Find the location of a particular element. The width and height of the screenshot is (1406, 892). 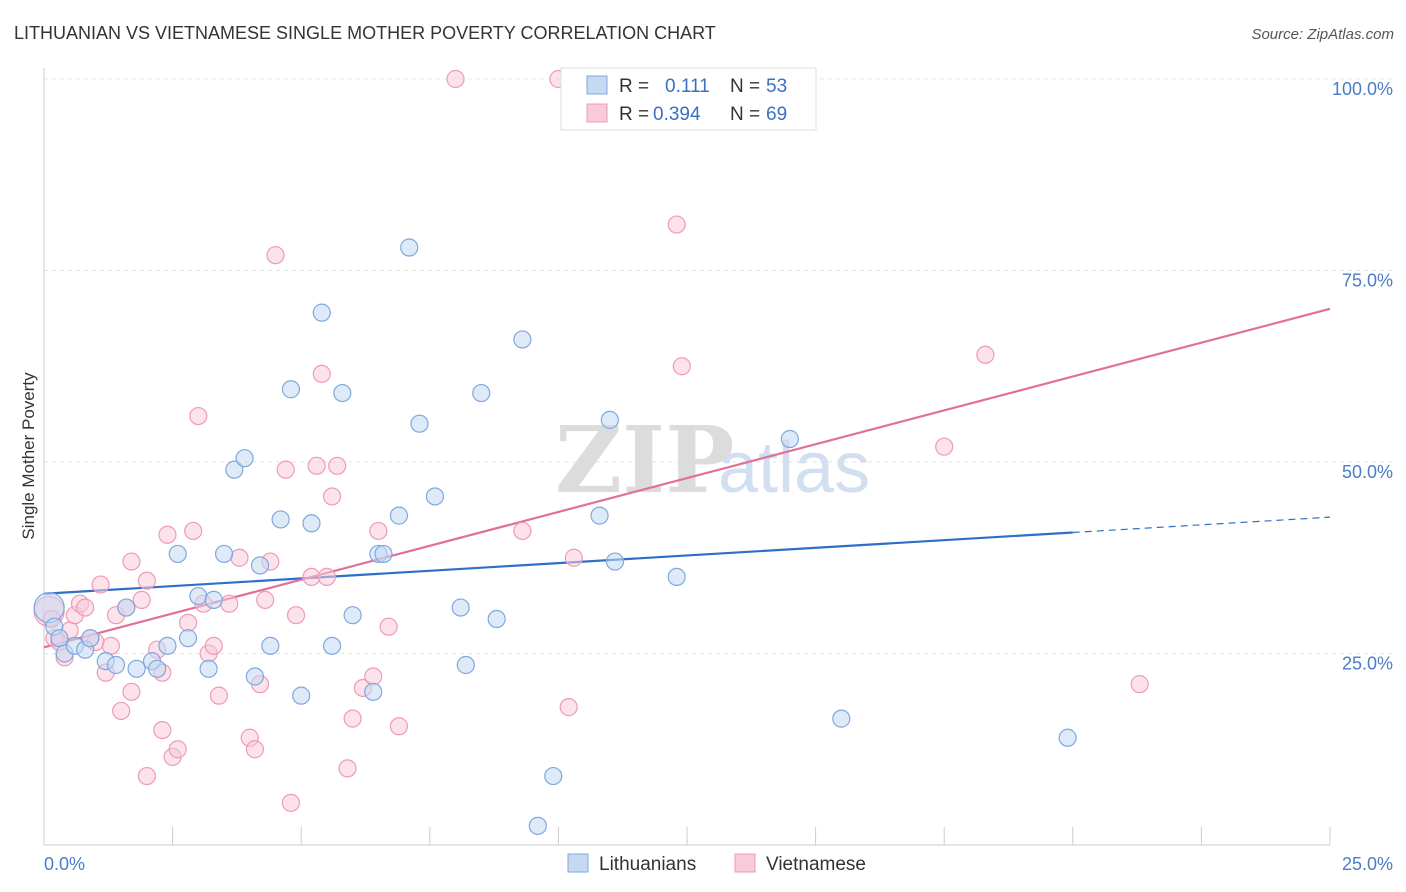

y-axis-title: Single Mother Poverty is located at coordinates (28, 456).